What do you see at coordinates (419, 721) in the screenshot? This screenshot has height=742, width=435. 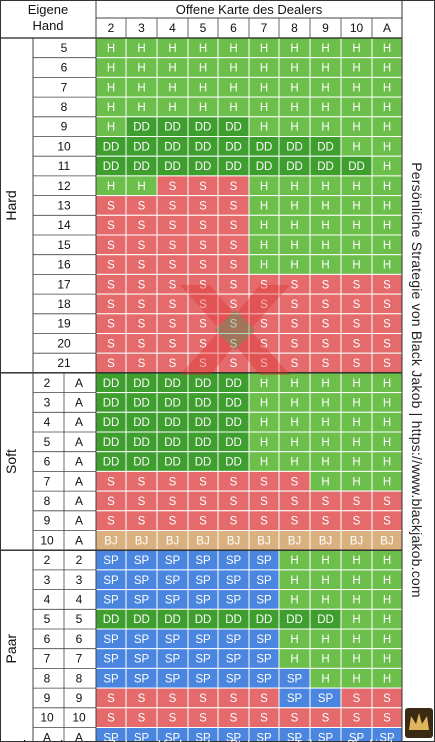 I see `crown-shape` at bounding box center [419, 721].